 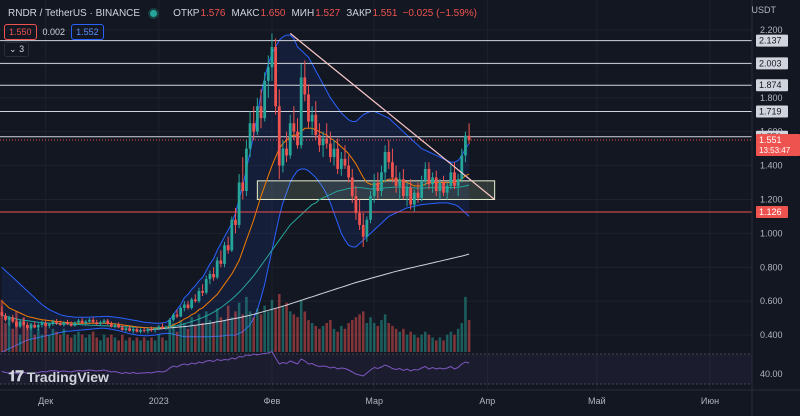 I want to click on tradingview-logo-icon: 𝟏𝟕, so click(x=16, y=376).